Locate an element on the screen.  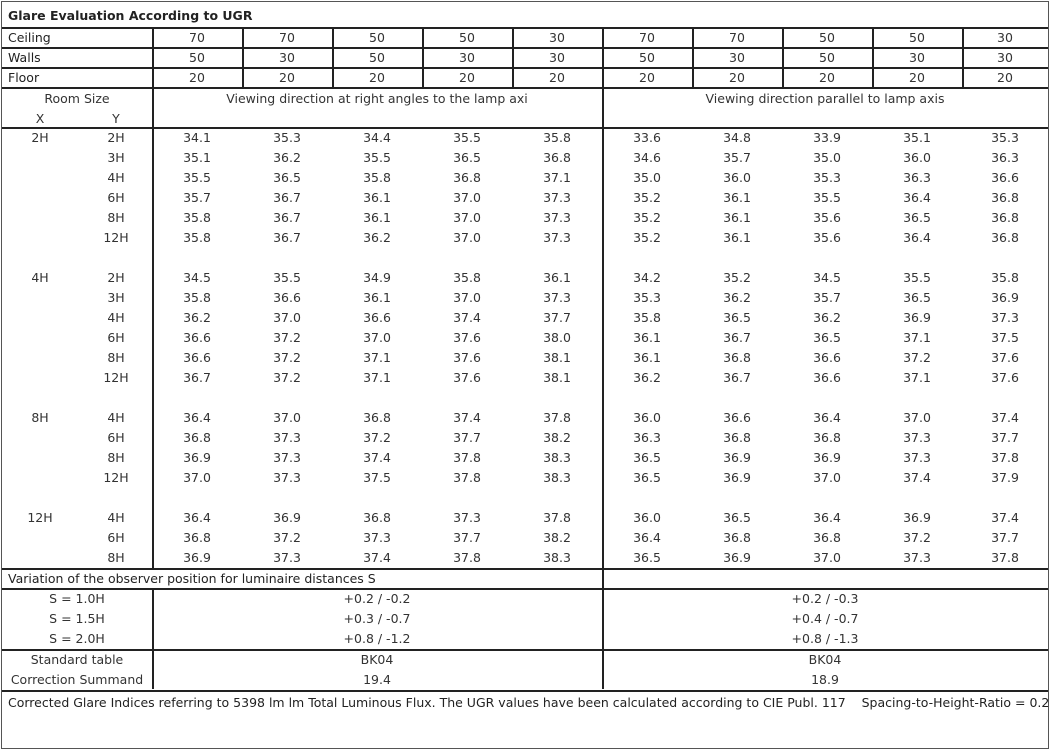
y-label: Y is located at coordinates (116, 118).